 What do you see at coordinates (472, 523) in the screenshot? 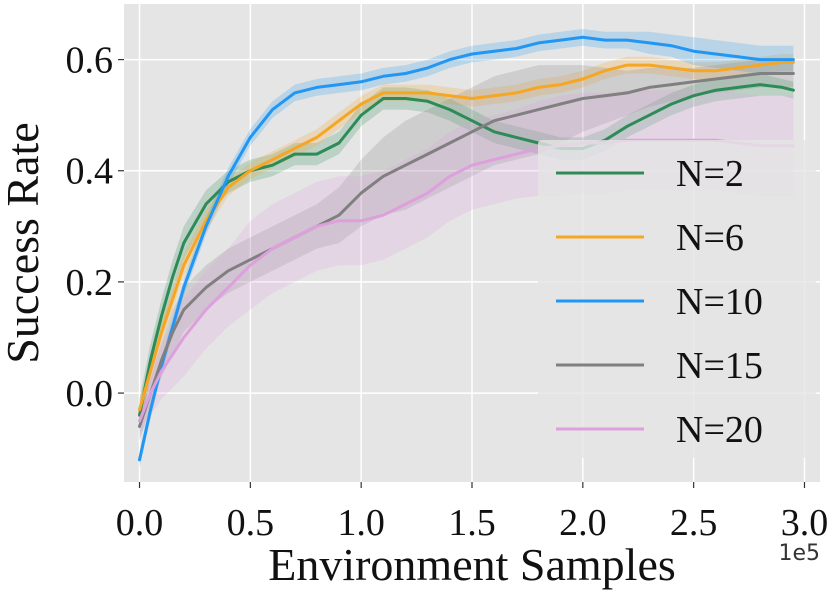
I see `x-tick-label: 1.5` at bounding box center [472, 523].